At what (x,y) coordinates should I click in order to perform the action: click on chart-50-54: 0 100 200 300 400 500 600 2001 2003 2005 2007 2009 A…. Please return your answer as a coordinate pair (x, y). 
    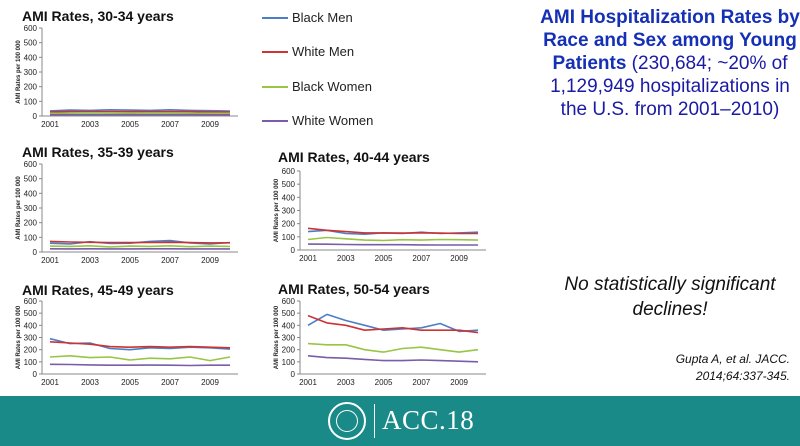
    Looking at the image, I should click on (380, 342).